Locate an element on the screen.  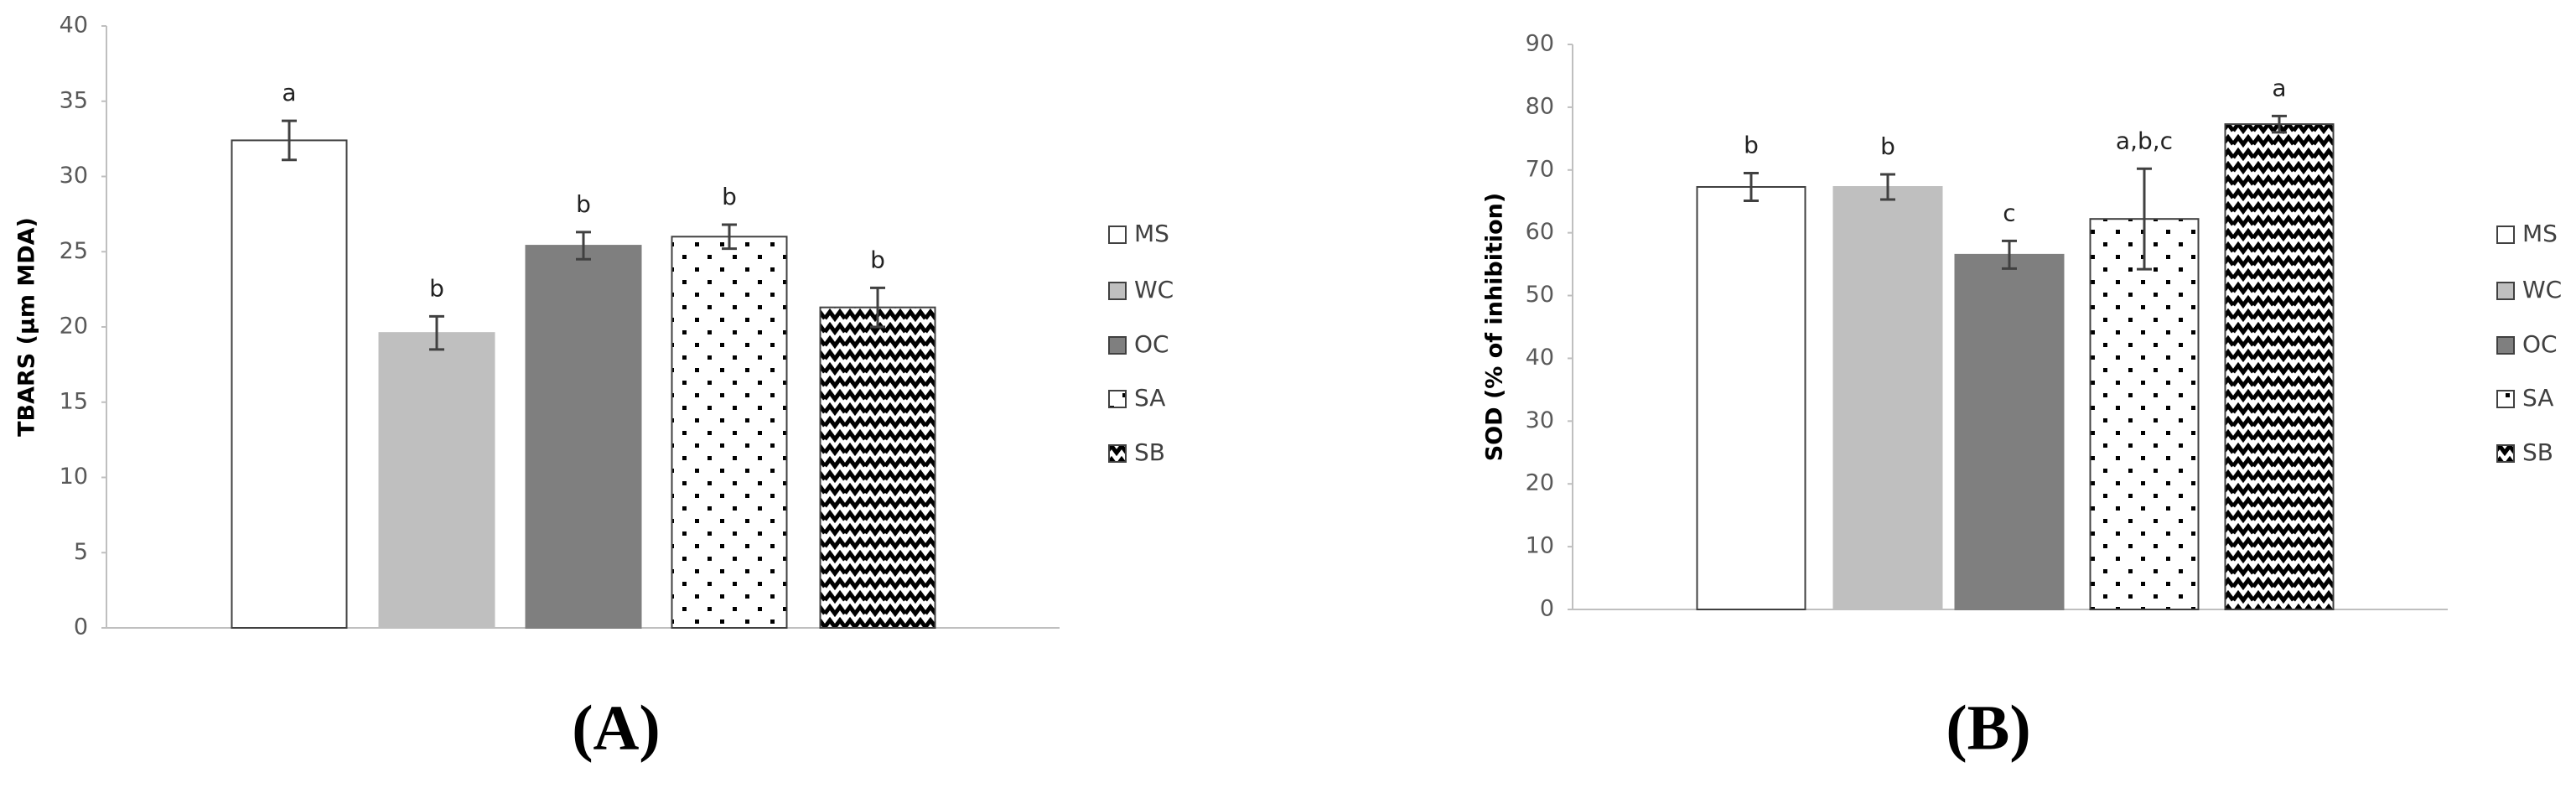
y-tick-label: 60 is located at coordinates (1540, 232).